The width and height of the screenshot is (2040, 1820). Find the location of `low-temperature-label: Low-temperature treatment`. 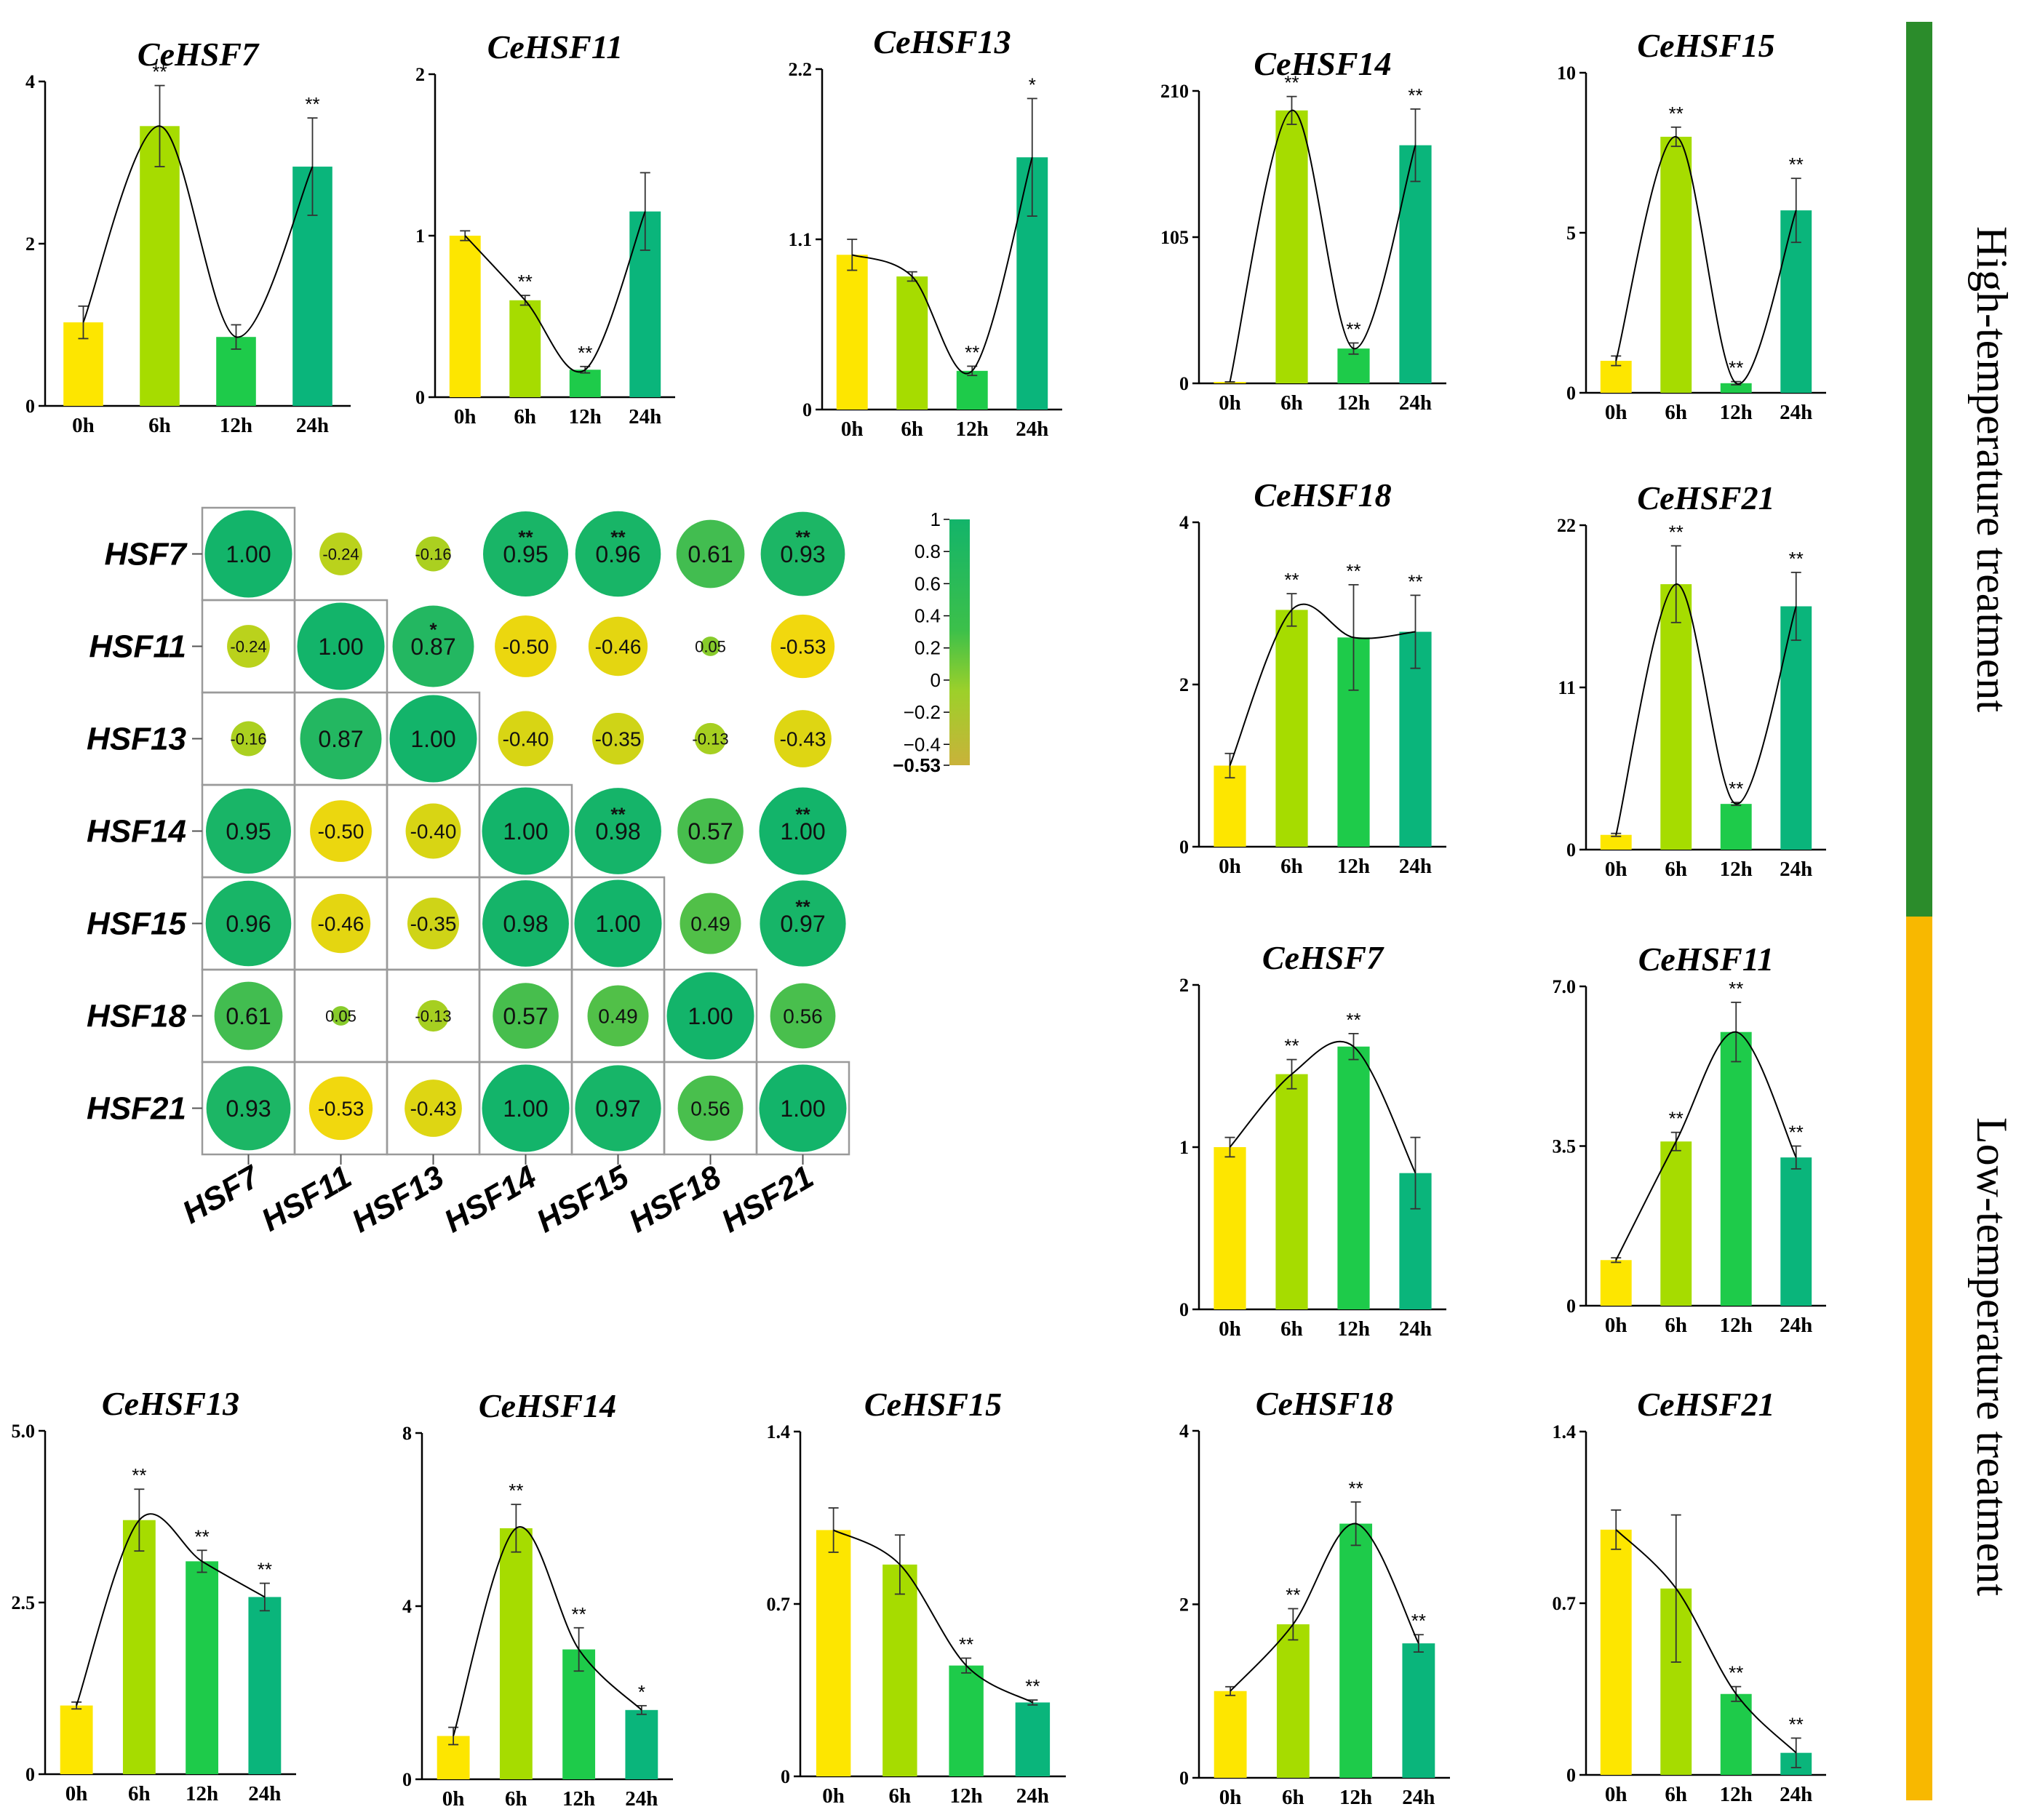

low-temperature-label: Low-temperature treatment is located at coordinates (1992, 1356).